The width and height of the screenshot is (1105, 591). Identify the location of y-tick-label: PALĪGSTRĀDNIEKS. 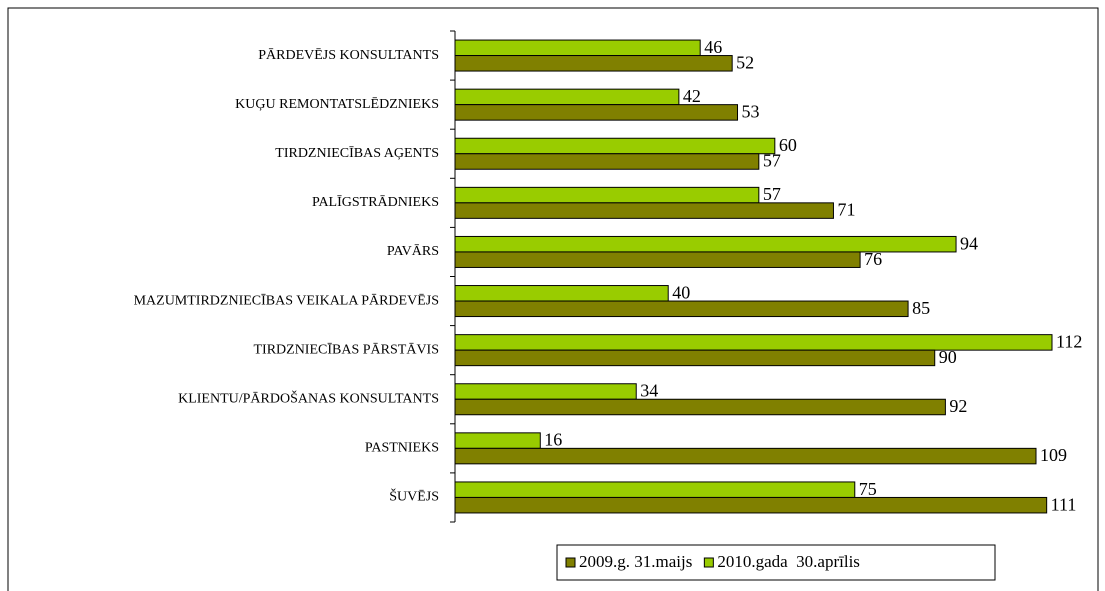
(375, 202).